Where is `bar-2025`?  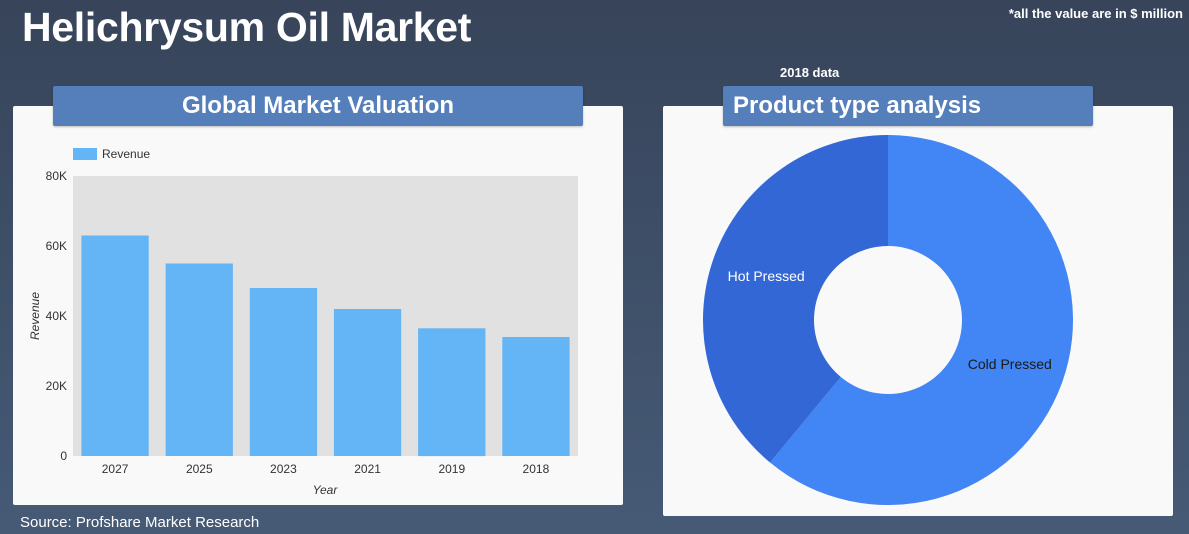
bar-2025 is located at coordinates (199, 359).